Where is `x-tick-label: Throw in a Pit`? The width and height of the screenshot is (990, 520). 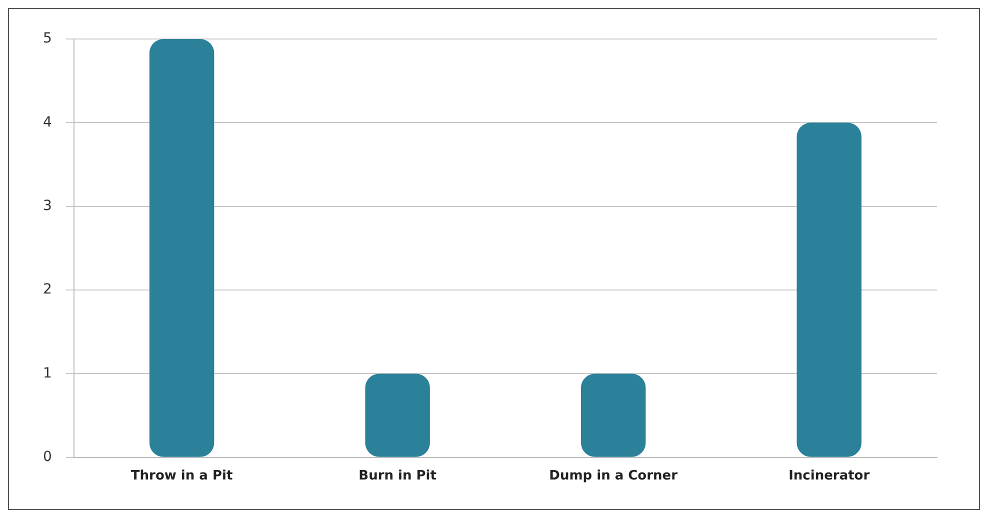
x-tick-label: Throw in a Pit is located at coordinates (181, 476).